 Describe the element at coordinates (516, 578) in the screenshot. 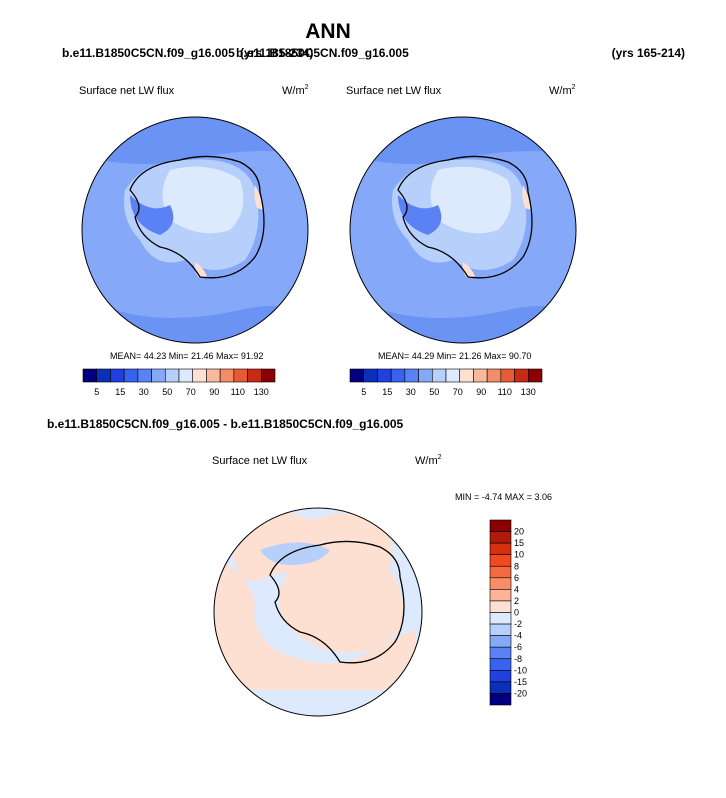

I see `colorbar-label: 6` at that location.